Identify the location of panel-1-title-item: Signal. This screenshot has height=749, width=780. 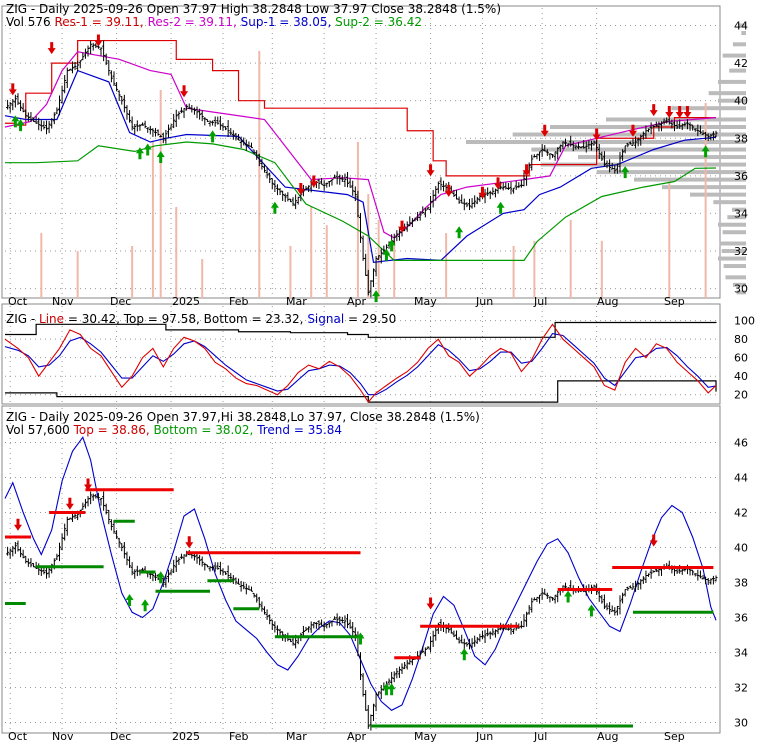
(325, 319).